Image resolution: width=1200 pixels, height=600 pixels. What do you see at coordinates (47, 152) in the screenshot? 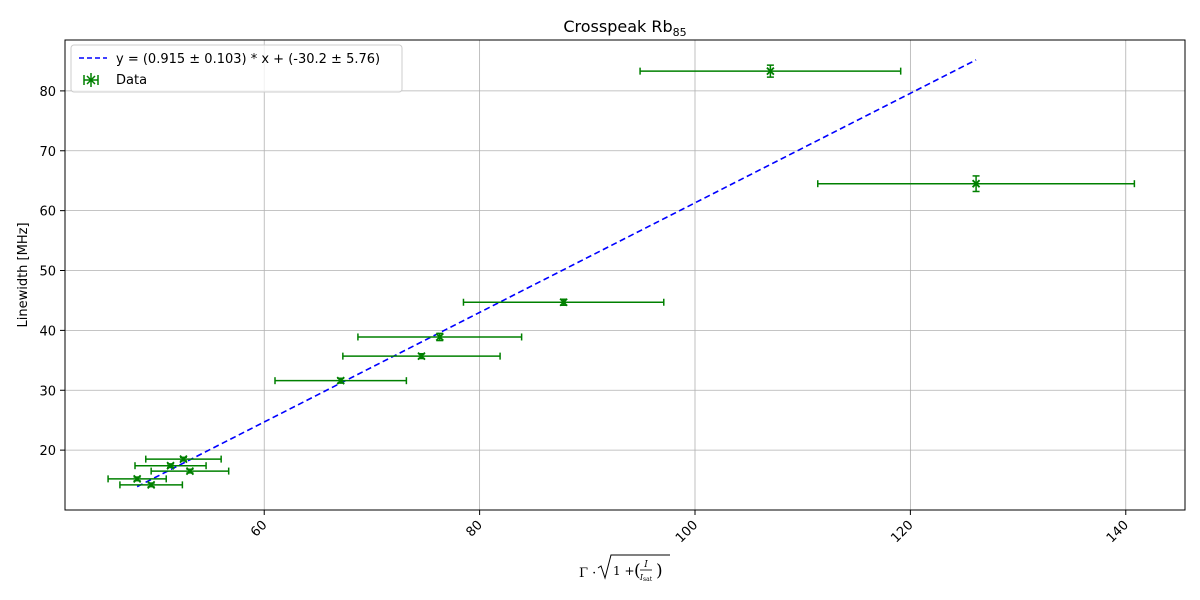
I see `y-tick-label: 70` at bounding box center [47, 152].